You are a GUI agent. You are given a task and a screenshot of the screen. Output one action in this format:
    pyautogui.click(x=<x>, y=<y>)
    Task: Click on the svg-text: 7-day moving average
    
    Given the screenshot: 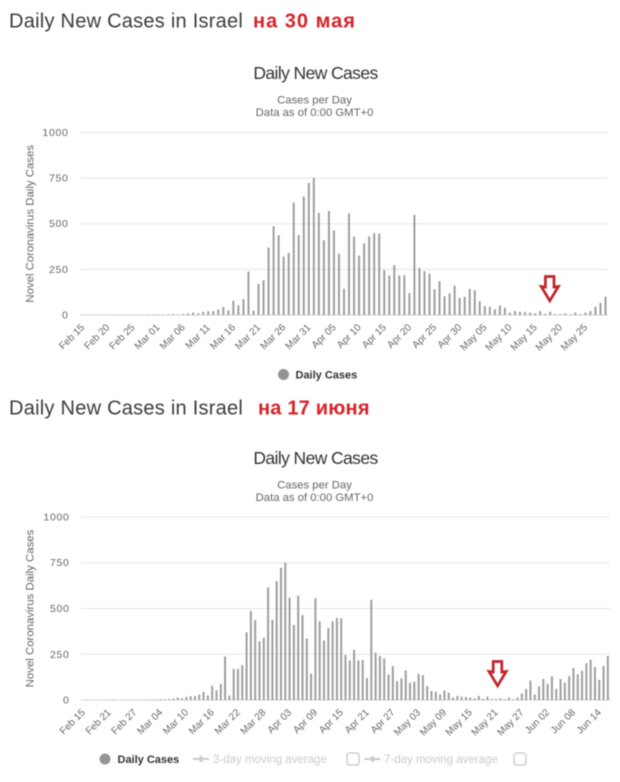 What is the action you would take?
    pyautogui.click(x=441, y=760)
    